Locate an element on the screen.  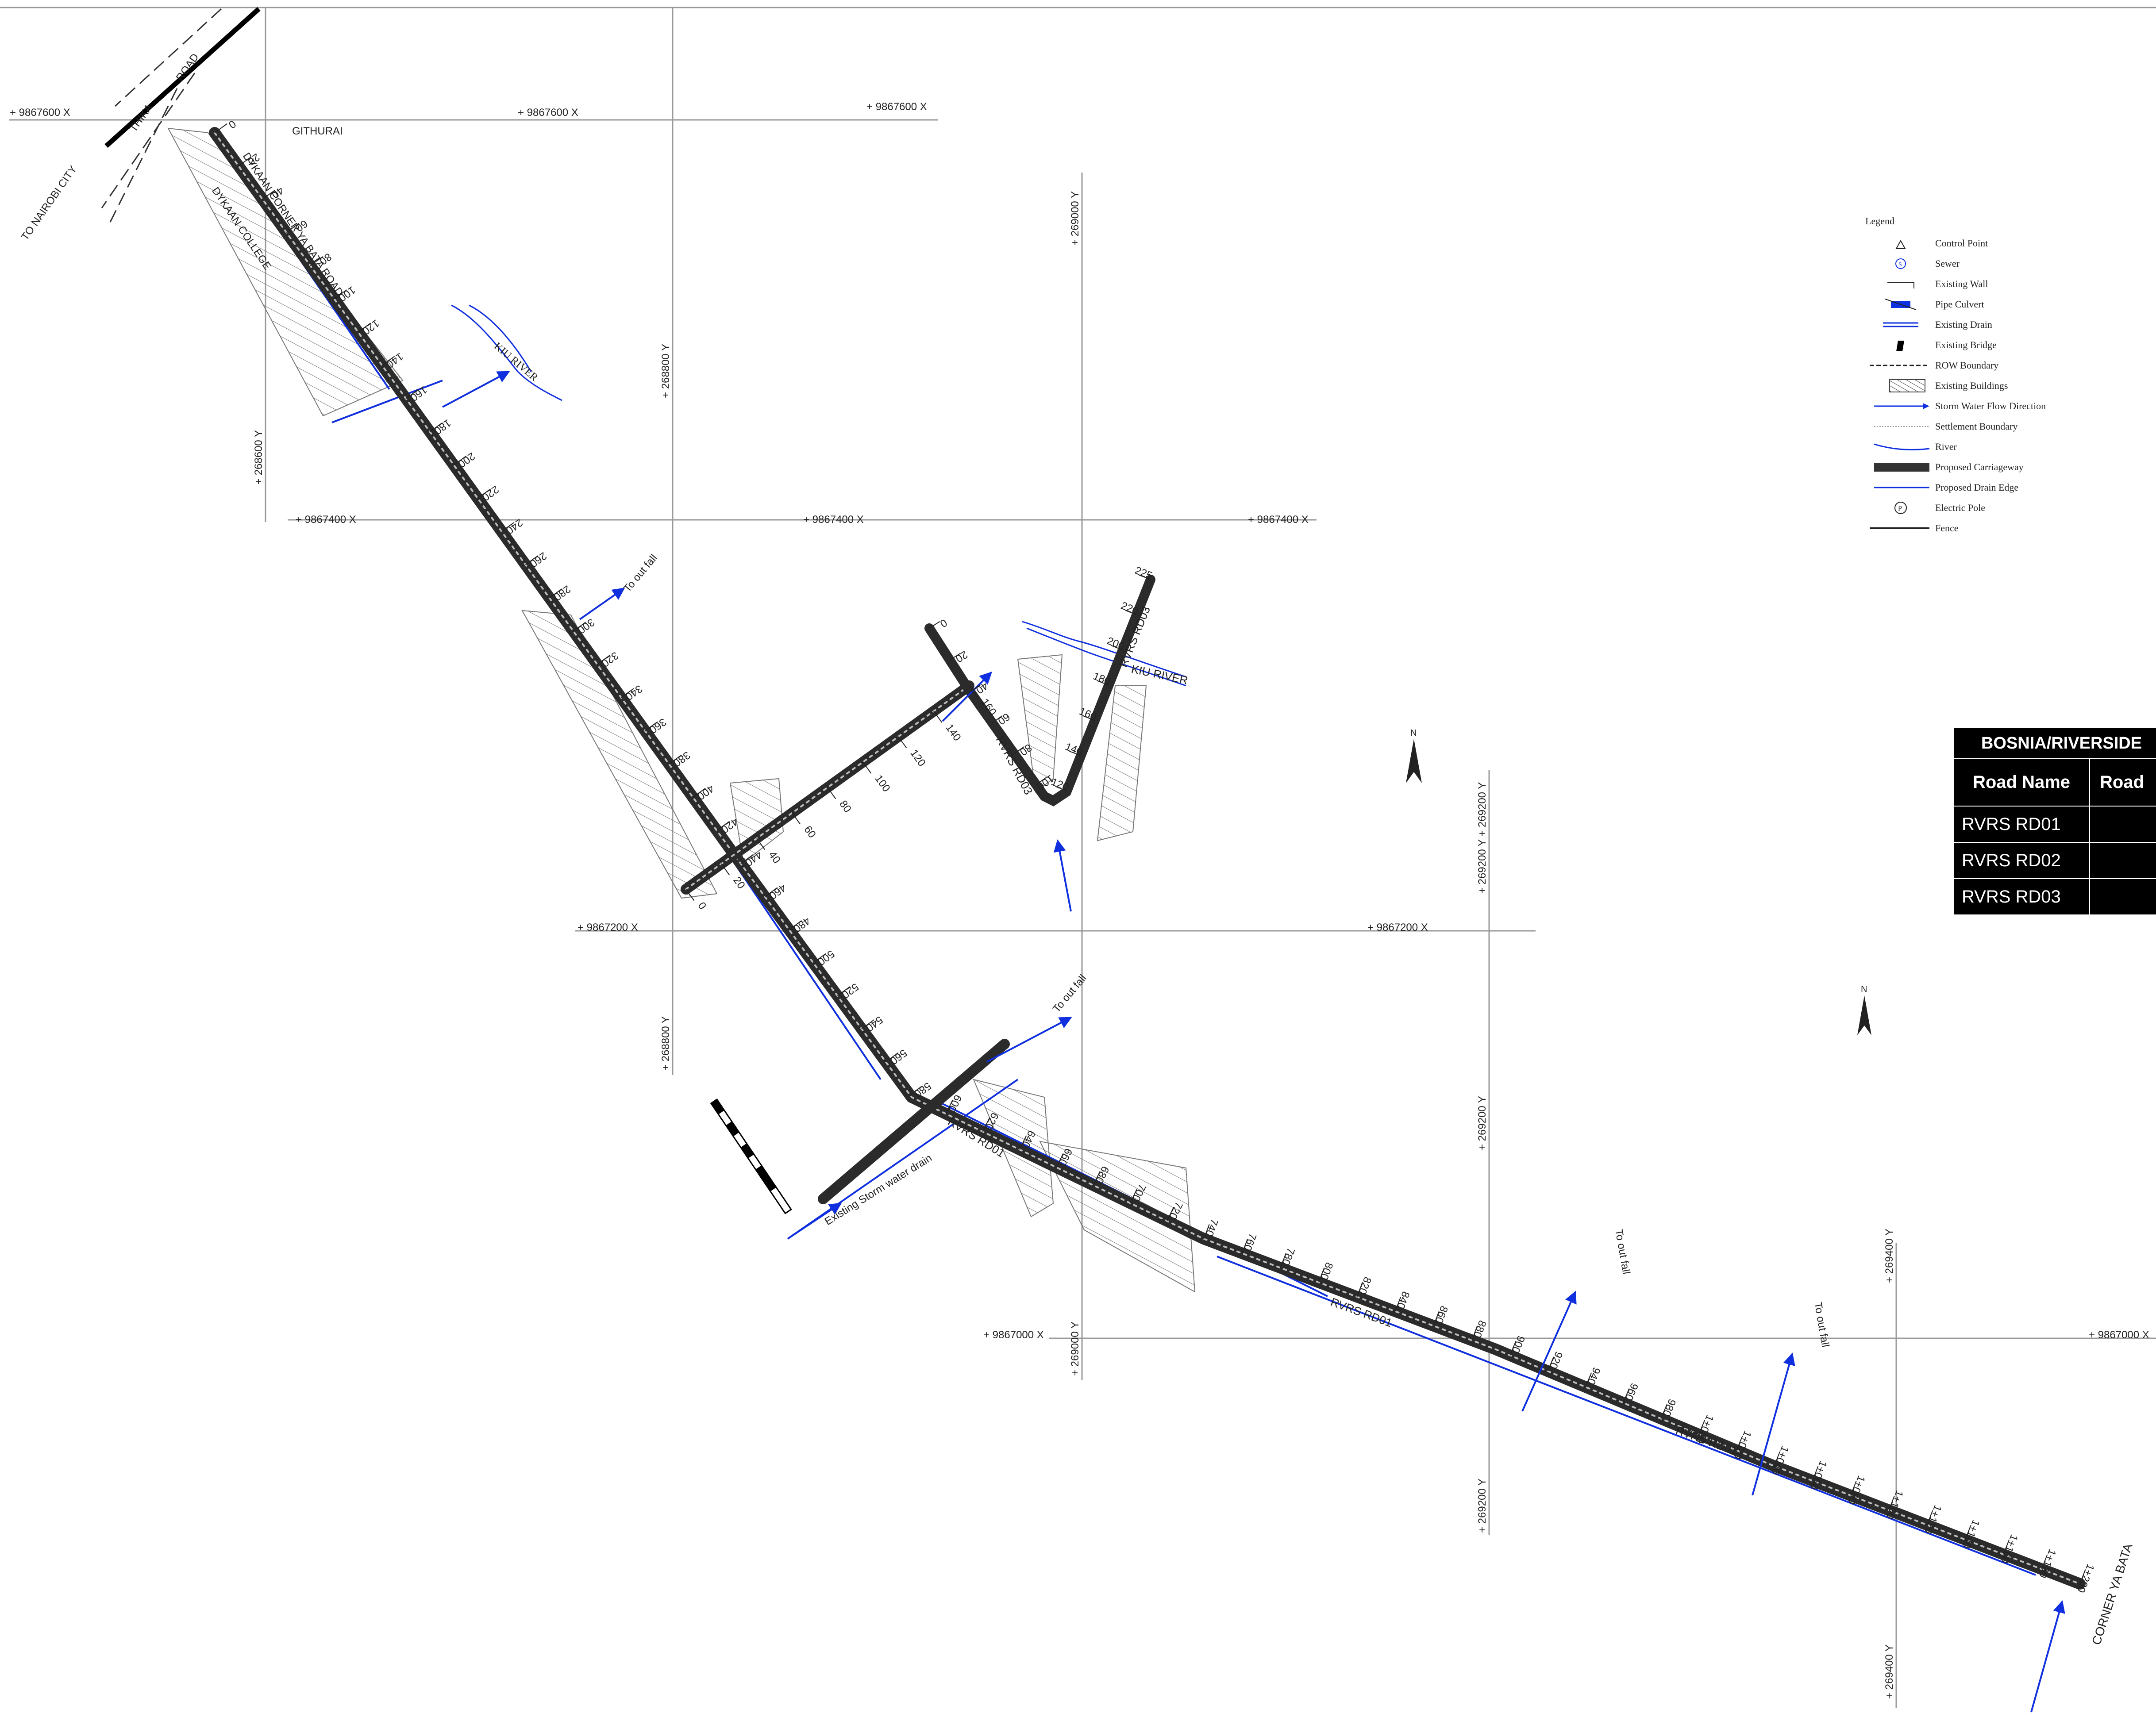
wall-icon is located at coordinates (1901, 285).